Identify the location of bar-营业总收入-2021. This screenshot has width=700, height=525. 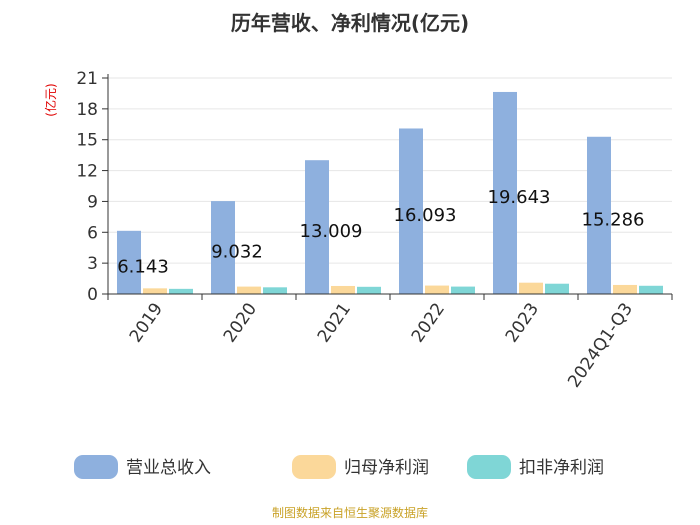
(317, 227).